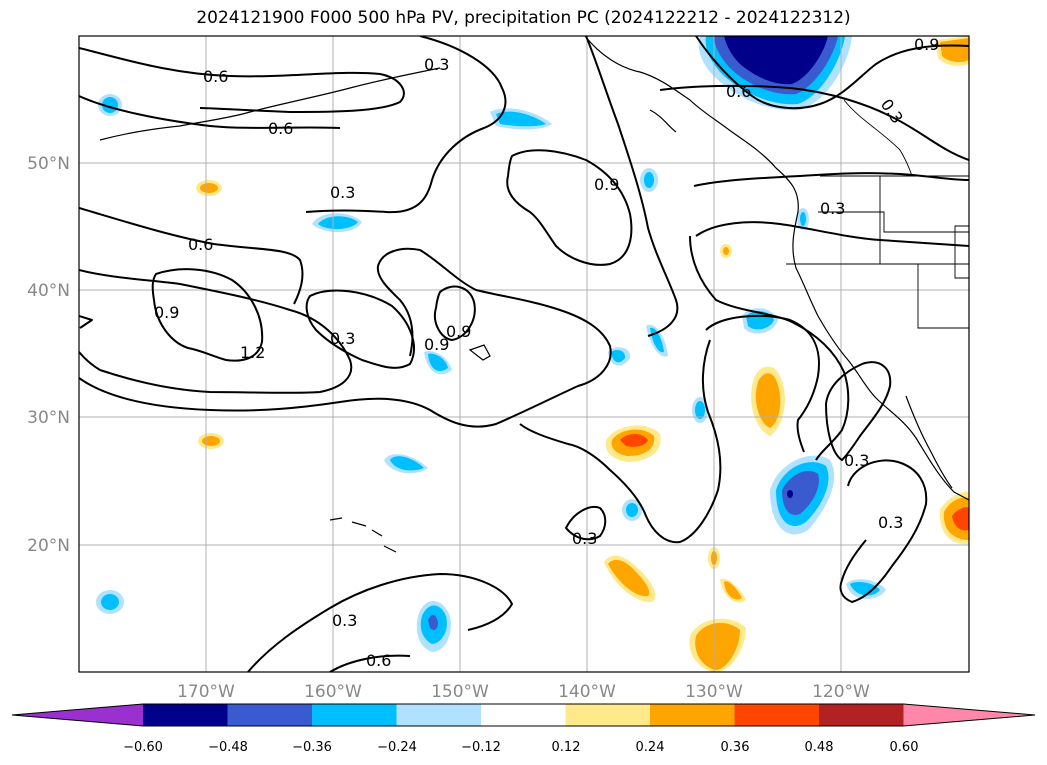 Image resolution: width=1047 pixels, height=765 pixels. I want to click on contour-label: 1.2, so click(252, 352).